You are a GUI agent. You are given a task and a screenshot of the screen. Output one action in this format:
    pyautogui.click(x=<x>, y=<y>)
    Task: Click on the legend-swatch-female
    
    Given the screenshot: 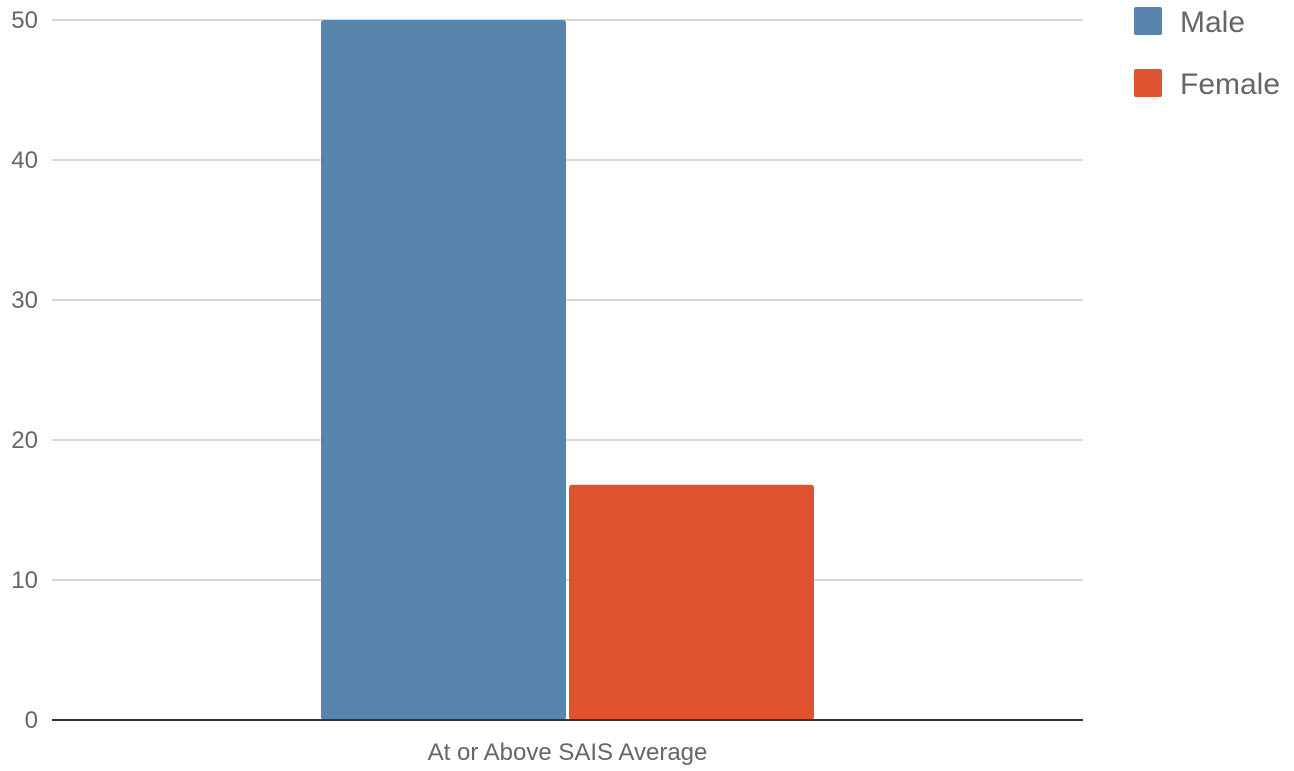 What is the action you would take?
    pyautogui.click(x=1148, y=83)
    